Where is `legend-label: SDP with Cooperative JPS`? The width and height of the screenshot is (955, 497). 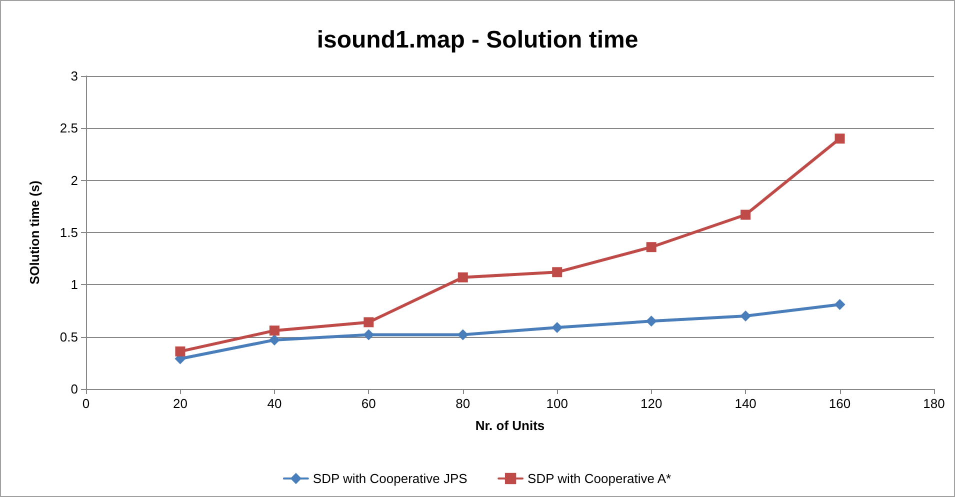 legend-label: SDP with Cooperative JPS is located at coordinates (390, 478).